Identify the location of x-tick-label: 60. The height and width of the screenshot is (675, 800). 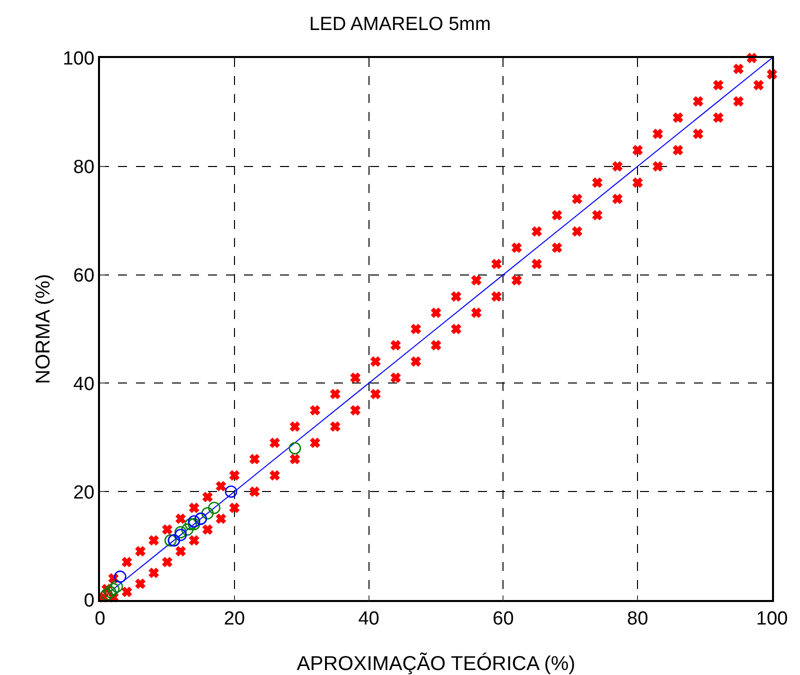
(503, 619).